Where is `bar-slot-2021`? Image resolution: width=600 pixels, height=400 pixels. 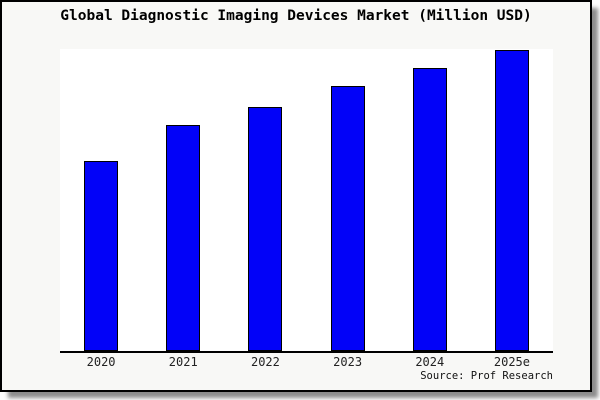
bar-slot-2021 is located at coordinates (183, 200).